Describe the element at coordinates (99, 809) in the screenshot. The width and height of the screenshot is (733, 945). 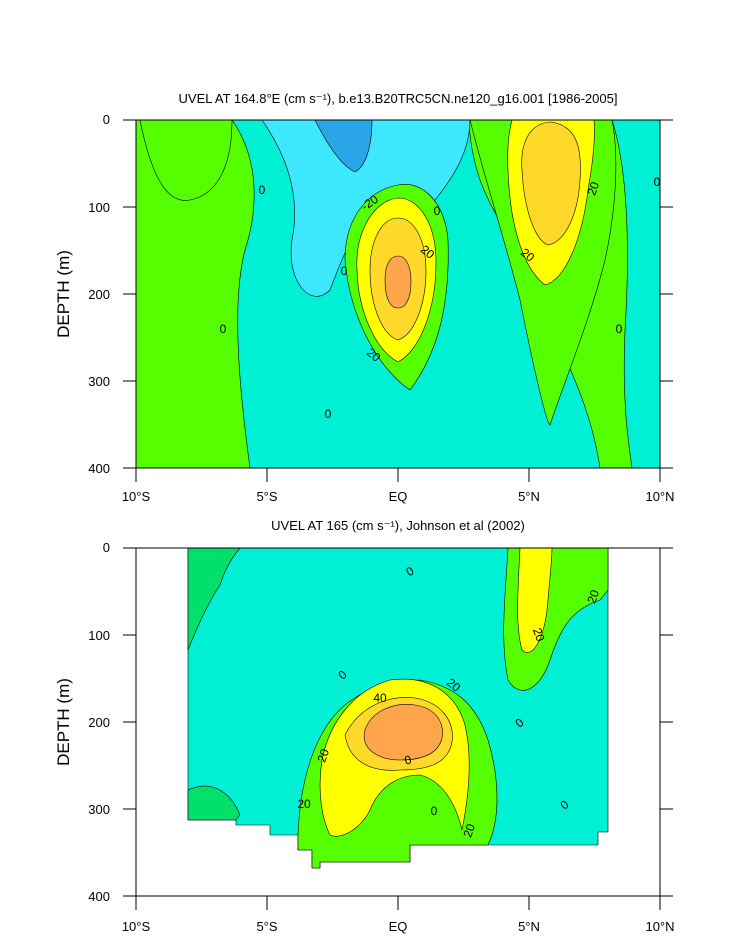
I see `observation-y-tick-label: 300` at that location.